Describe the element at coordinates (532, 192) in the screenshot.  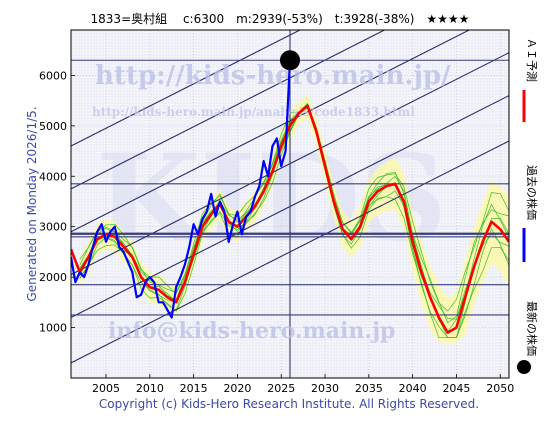
I see `legend-history-label: 過去の株価` at that location.